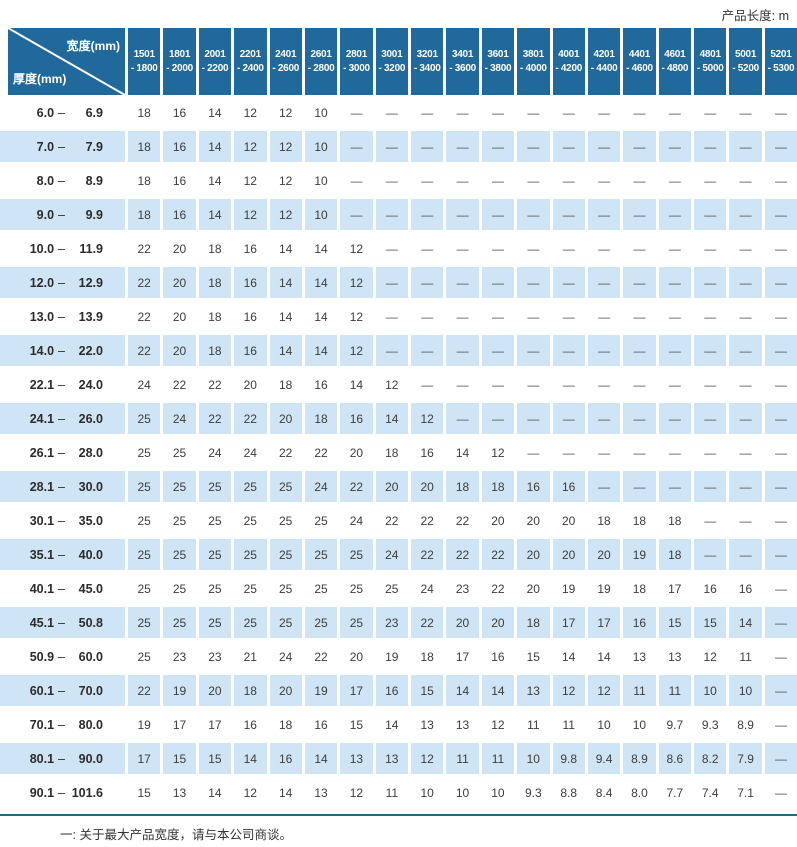 The height and width of the screenshot is (847, 797). Describe the element at coordinates (321, 486) in the screenshot. I see `length-value-cell: 24` at that location.